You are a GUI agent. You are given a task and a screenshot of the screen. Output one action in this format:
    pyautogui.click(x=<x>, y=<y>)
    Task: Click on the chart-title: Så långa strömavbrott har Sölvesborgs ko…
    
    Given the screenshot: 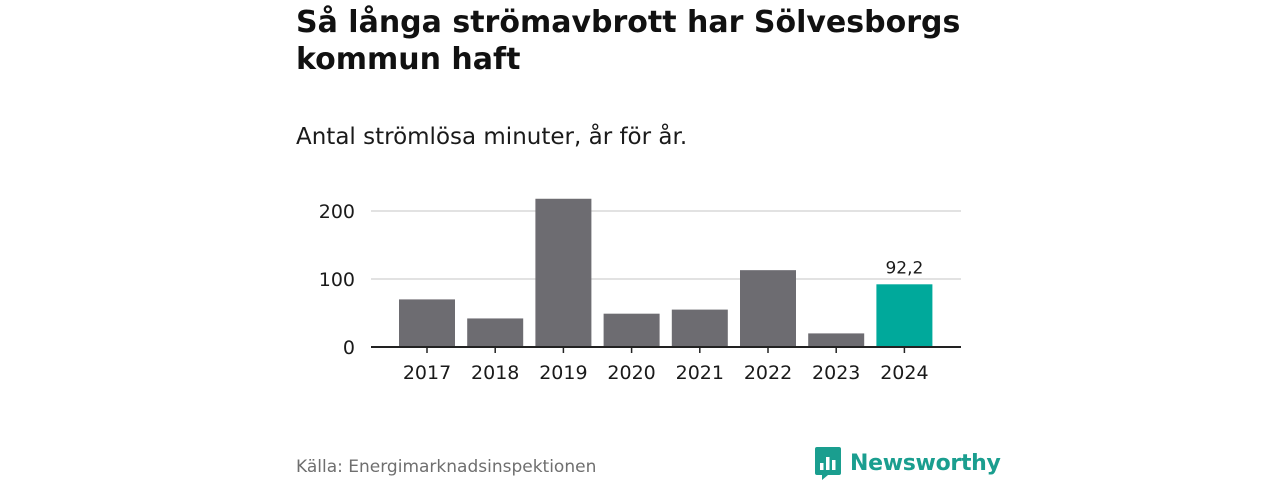 What is the action you would take?
    pyautogui.click(x=628, y=41)
    